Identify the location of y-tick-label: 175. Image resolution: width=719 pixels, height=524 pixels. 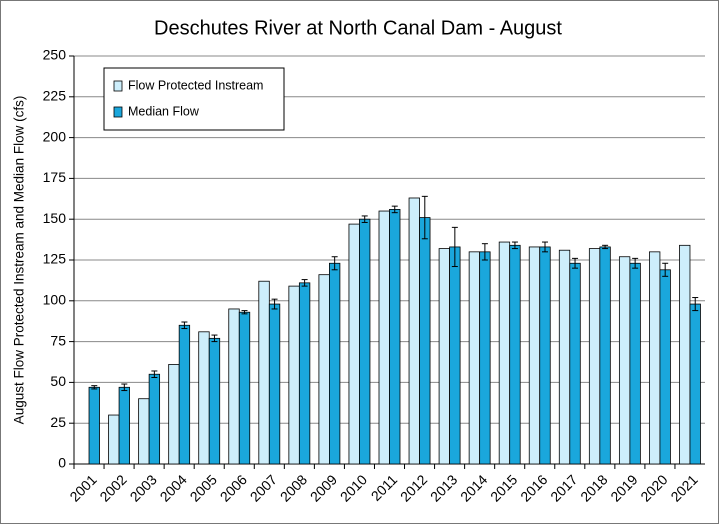
(55, 177).